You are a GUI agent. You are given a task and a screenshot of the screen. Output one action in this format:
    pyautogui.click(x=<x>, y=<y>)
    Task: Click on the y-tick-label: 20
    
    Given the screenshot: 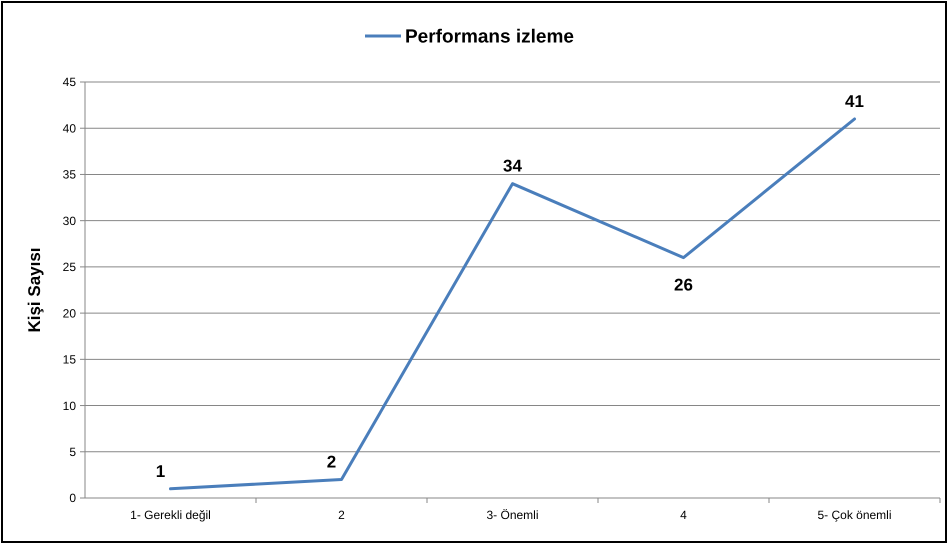 What is the action you would take?
    pyautogui.click(x=69, y=313)
    